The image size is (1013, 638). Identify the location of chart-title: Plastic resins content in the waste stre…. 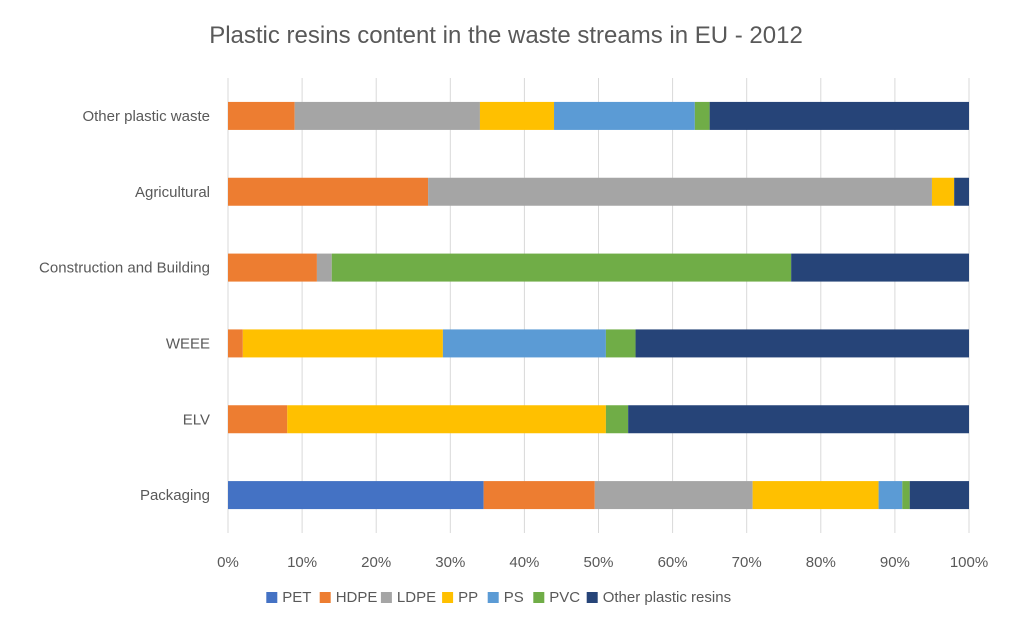
(506, 35).